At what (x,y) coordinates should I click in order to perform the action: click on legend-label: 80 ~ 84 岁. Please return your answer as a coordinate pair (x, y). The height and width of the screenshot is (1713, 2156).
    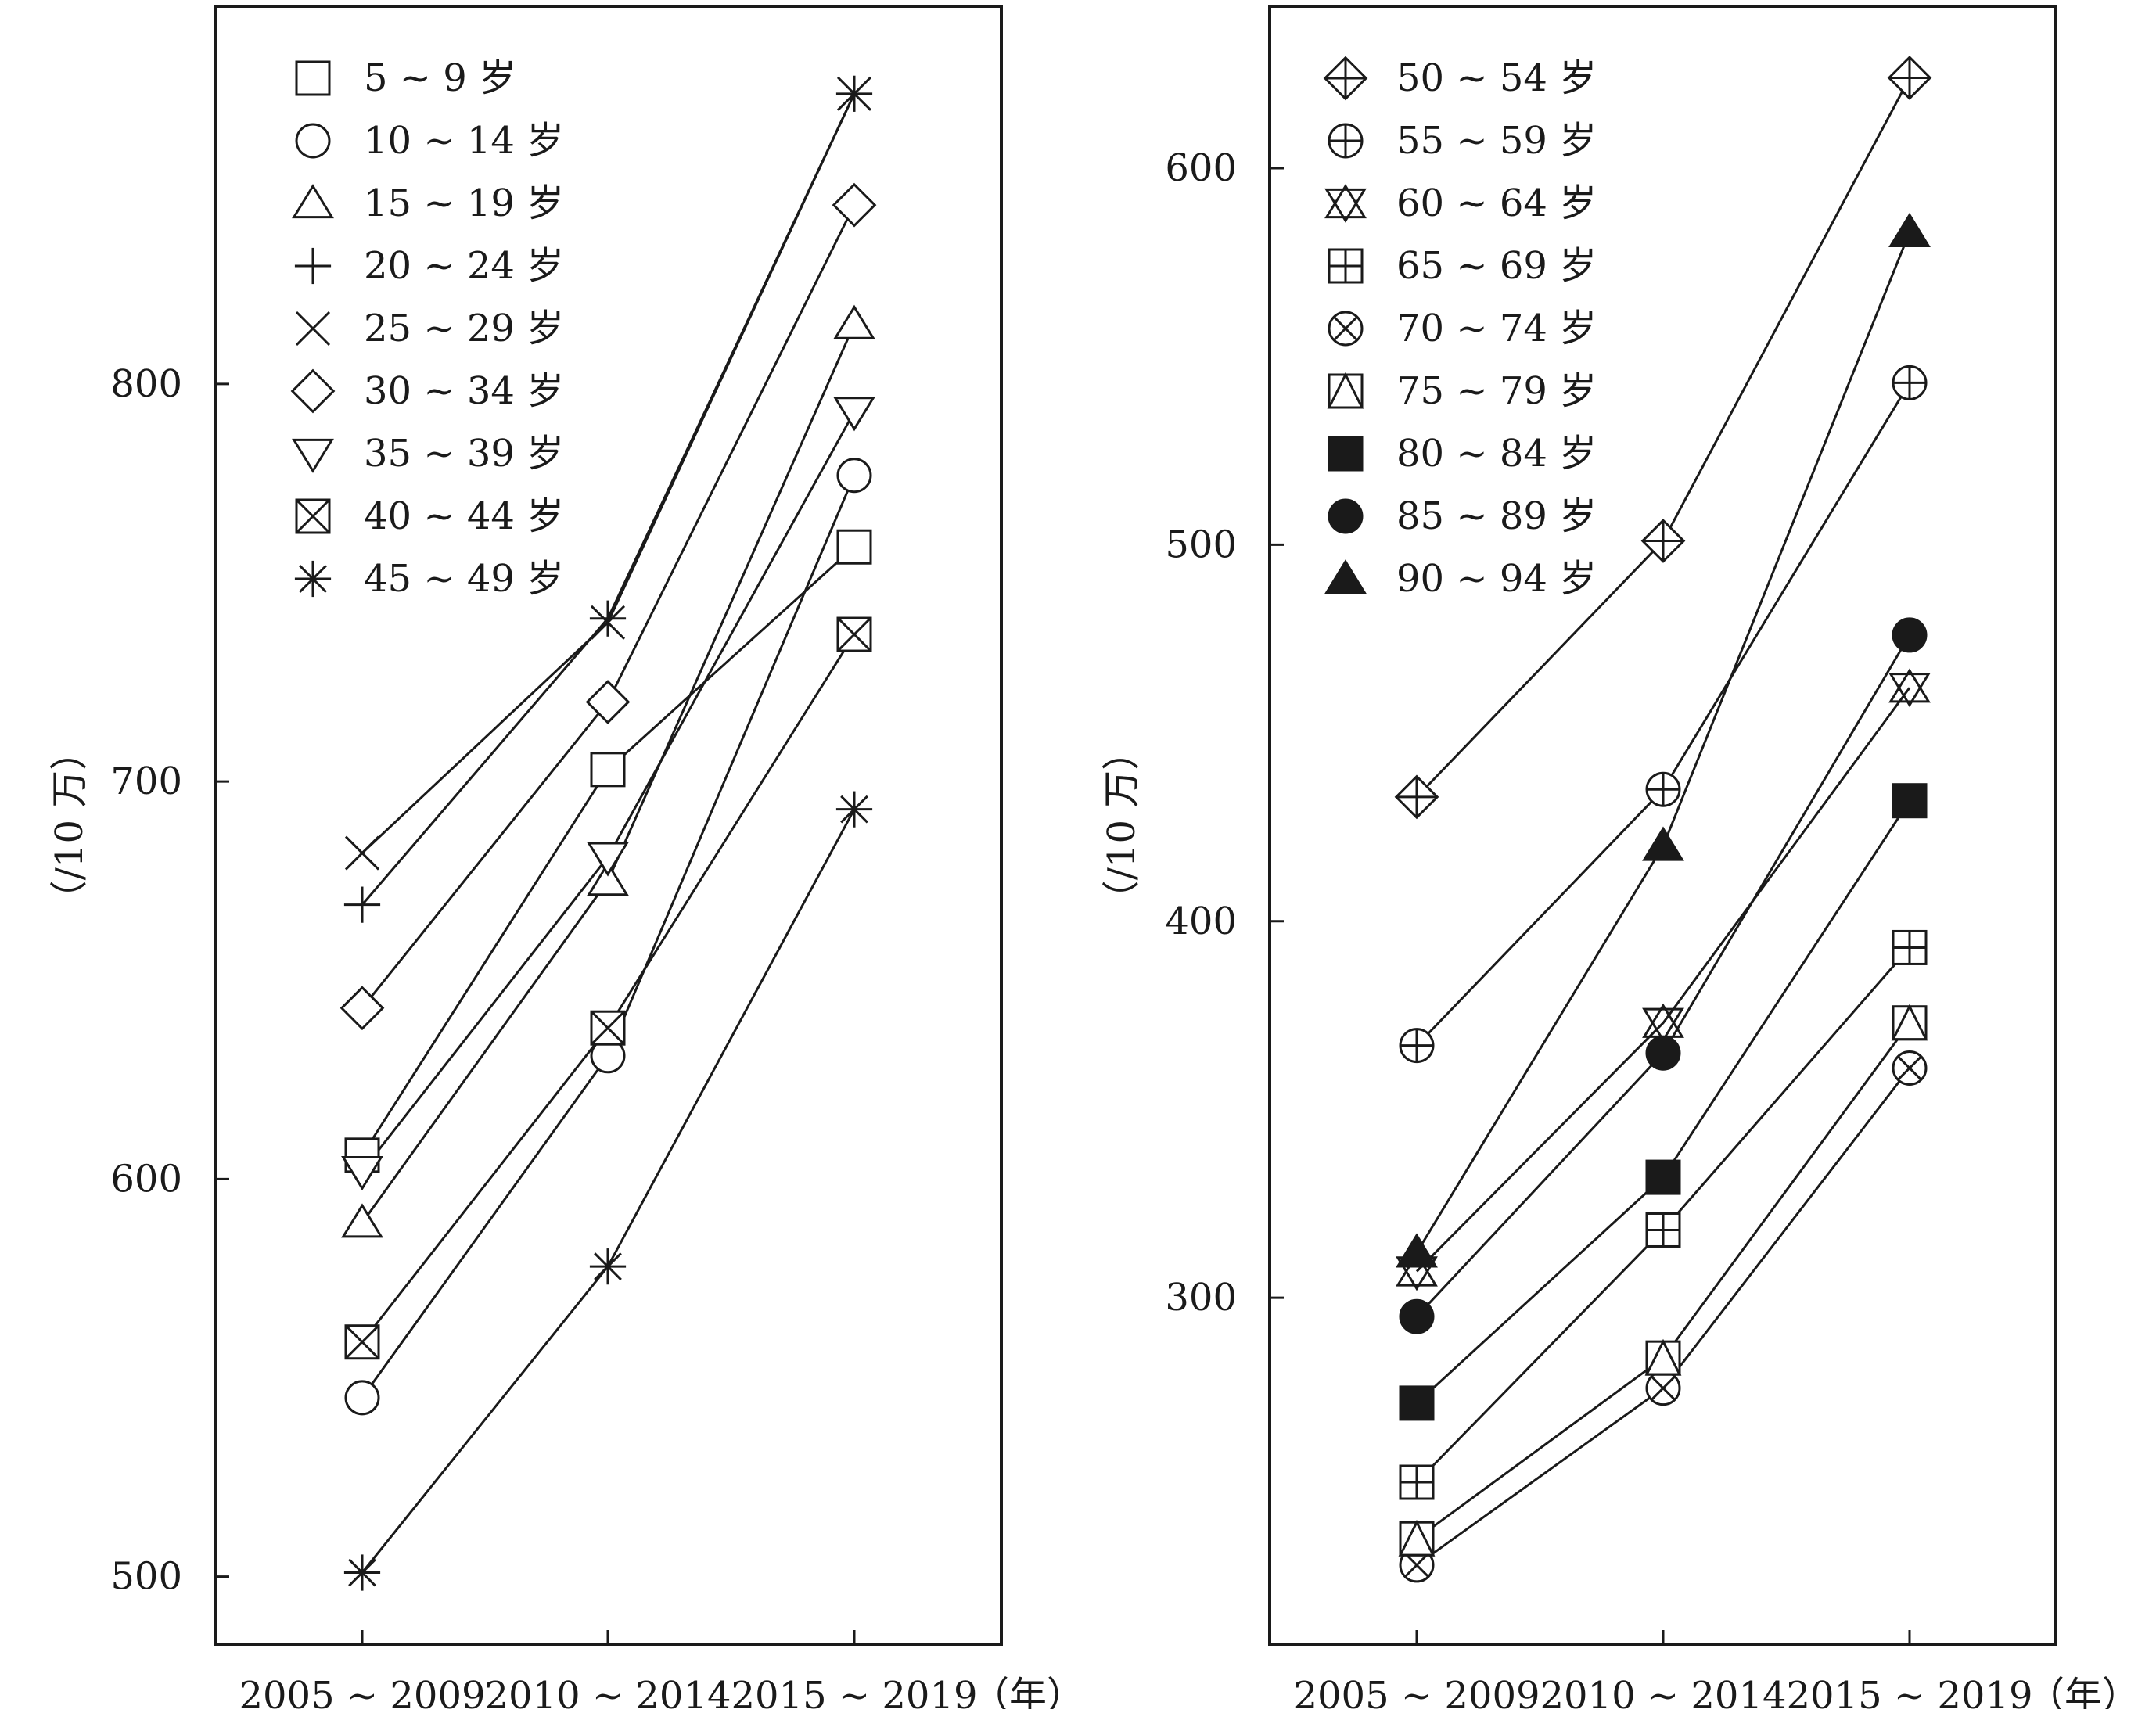
    Looking at the image, I should click on (1496, 454).